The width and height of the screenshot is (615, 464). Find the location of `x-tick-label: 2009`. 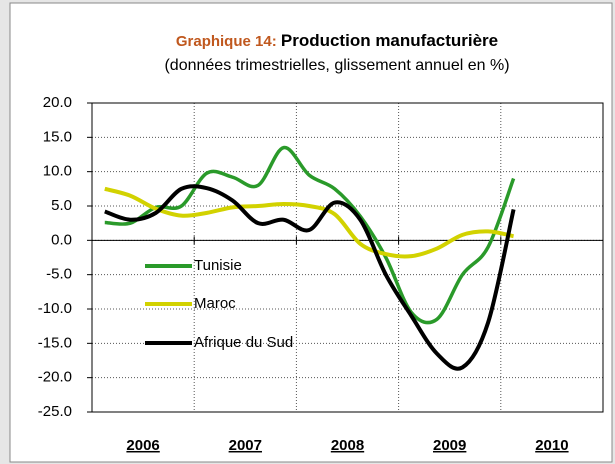

x-tick-label: 2009 is located at coordinates (449, 445).